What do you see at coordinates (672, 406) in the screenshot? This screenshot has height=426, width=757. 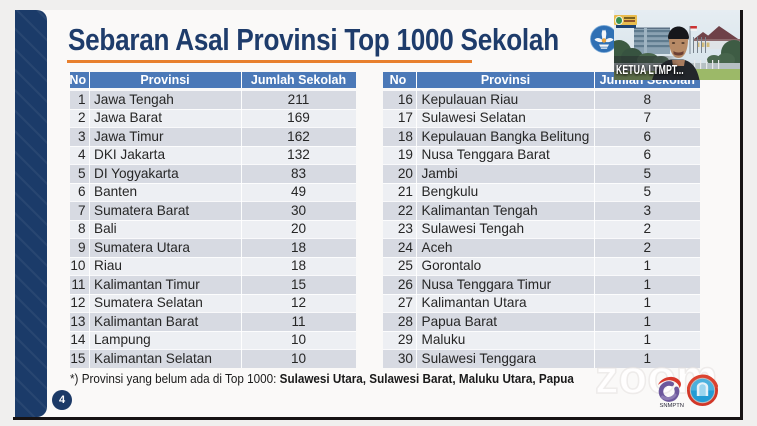 I see `svg-text: SNMPTN` at bounding box center [672, 406].